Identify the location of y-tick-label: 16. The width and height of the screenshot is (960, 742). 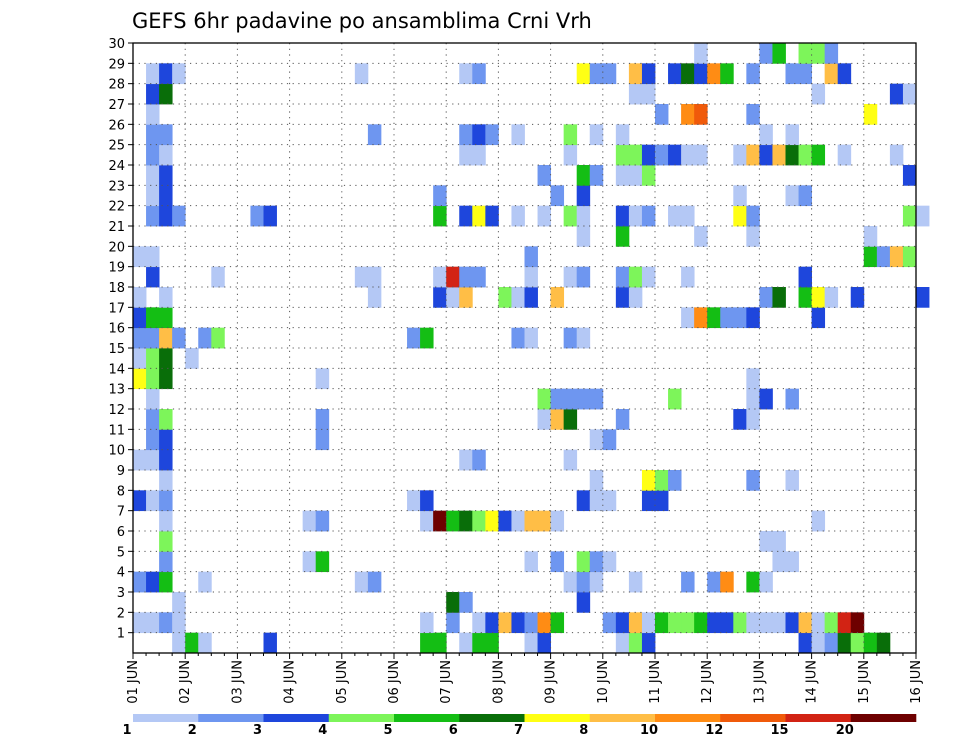
(116, 329).